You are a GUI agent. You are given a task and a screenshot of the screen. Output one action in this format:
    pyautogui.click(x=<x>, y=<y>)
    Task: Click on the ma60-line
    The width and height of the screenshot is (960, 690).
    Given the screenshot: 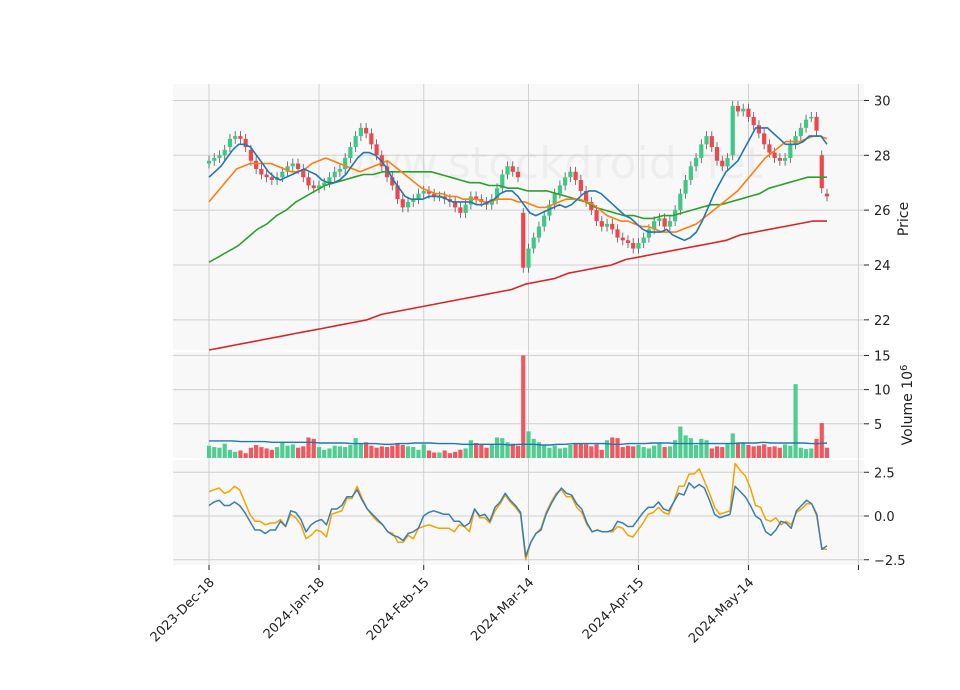 What is the action you would take?
    pyautogui.click(x=517, y=285)
    